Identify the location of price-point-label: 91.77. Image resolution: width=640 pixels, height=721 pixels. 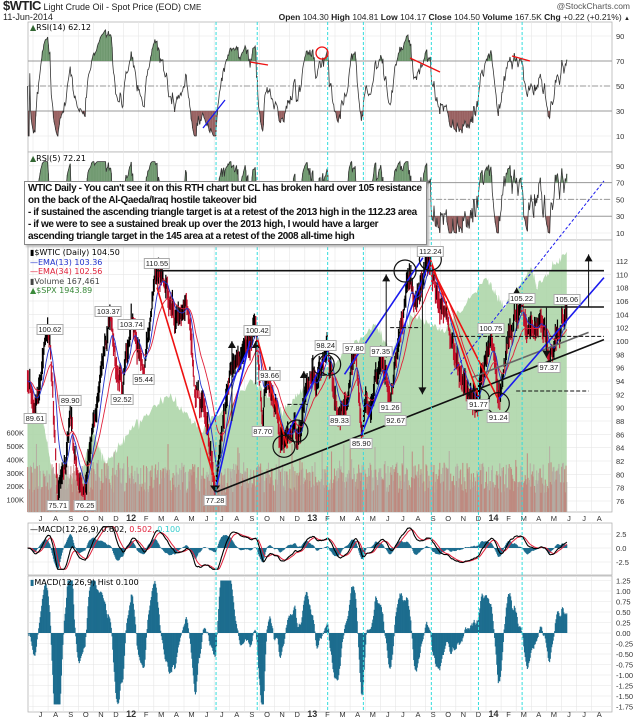
(478, 404).